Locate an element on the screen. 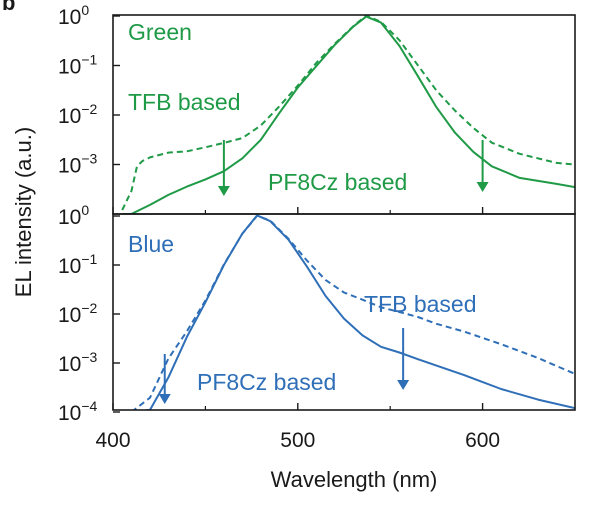 The height and width of the screenshot is (505, 600). x-axis-label: Wavelength (nm) is located at coordinates (354, 479).